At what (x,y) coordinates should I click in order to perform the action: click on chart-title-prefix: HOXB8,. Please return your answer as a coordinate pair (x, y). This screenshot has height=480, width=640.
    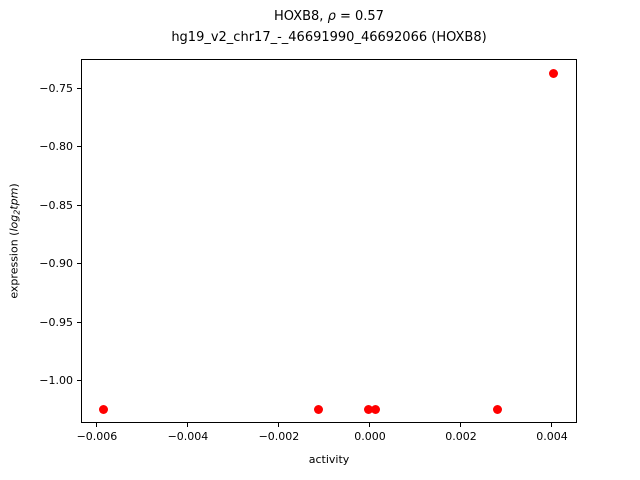
    Looking at the image, I should click on (301, 16).